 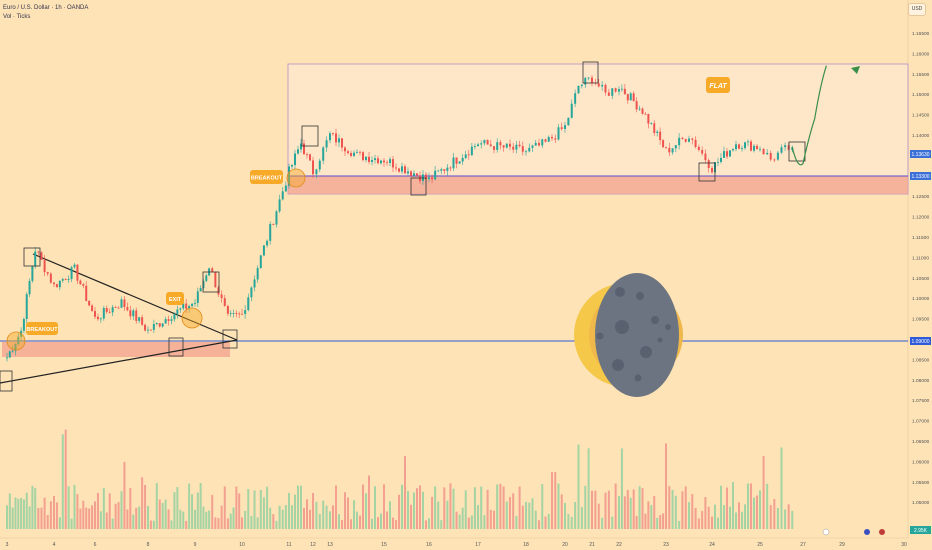 I want to click on flat-label: FLAT, so click(x=718, y=85).